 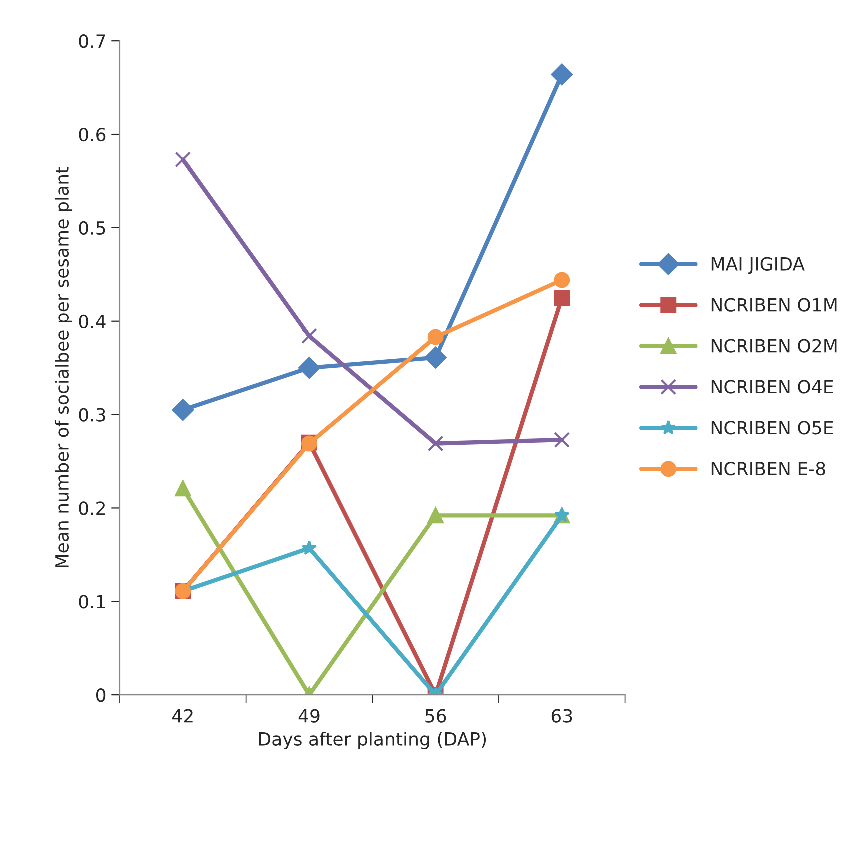 I want to click on legend-label: MAI JIGIDA, so click(x=758, y=265).